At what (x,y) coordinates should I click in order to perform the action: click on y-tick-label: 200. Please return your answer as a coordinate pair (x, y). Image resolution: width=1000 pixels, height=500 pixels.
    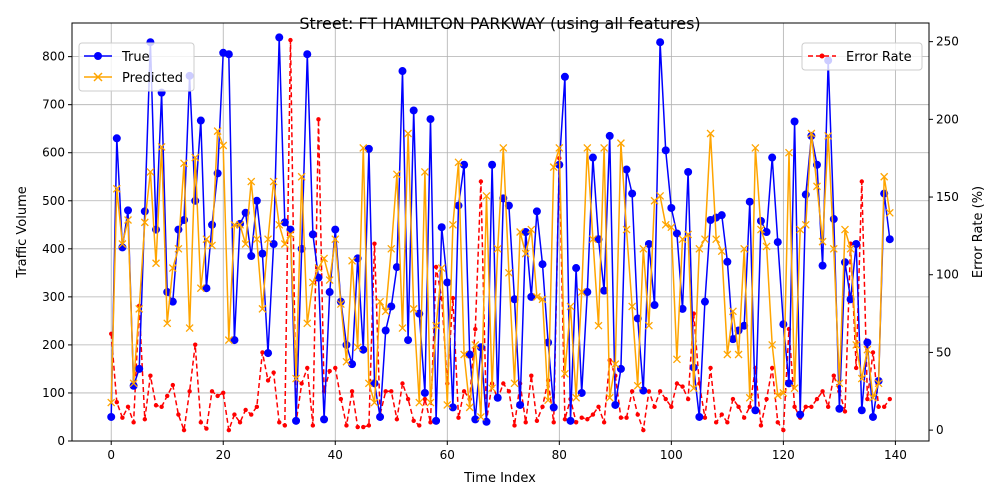
    Looking at the image, I should click on (53, 345).